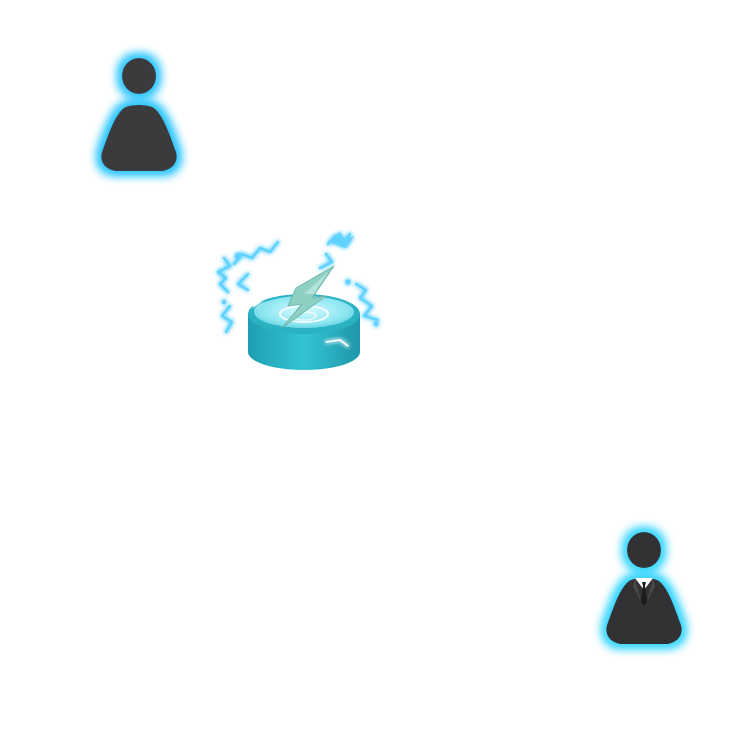 The width and height of the screenshot is (747, 750). I want to click on electric-pad, so click(304, 304).